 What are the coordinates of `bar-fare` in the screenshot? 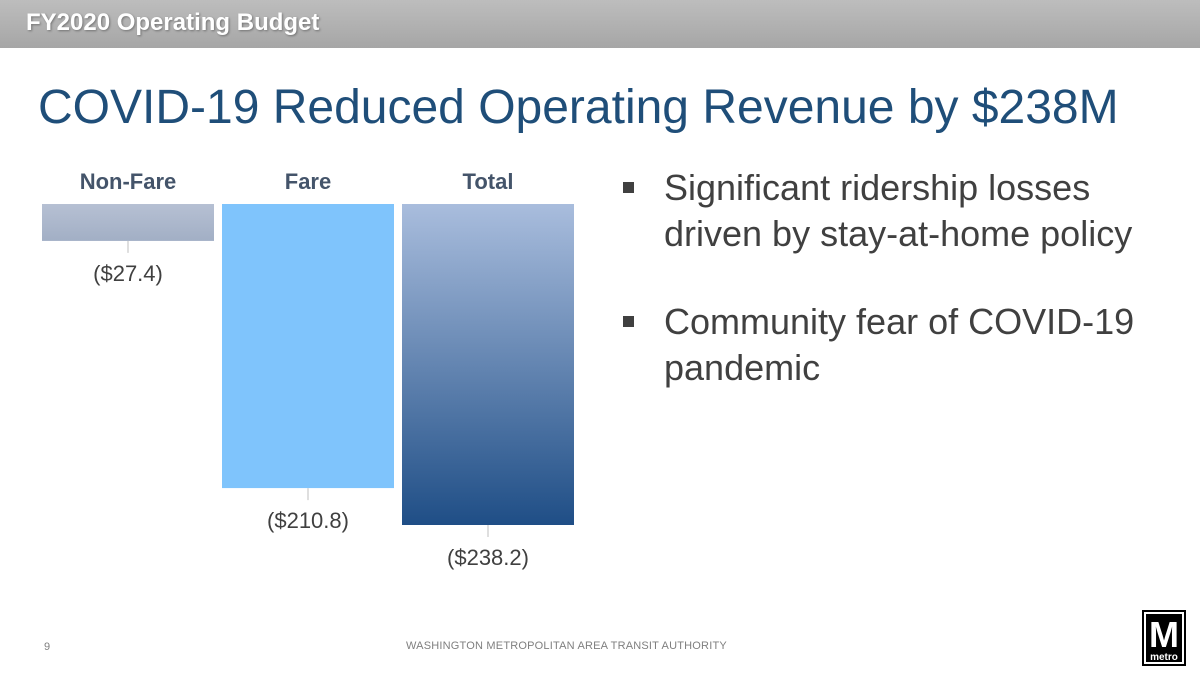 It's located at (308, 346).